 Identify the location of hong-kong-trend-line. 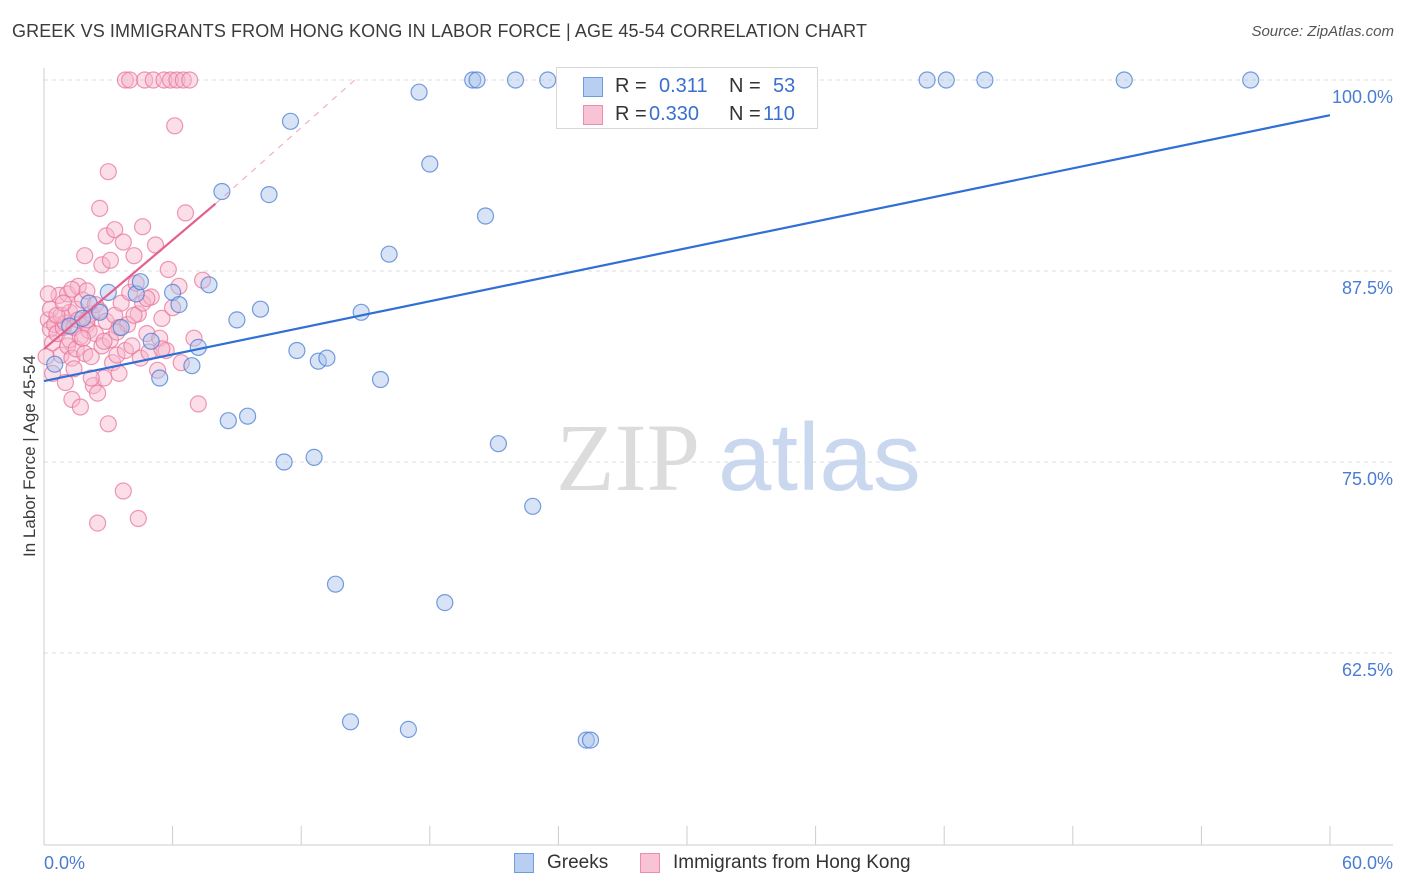
(130, 276).